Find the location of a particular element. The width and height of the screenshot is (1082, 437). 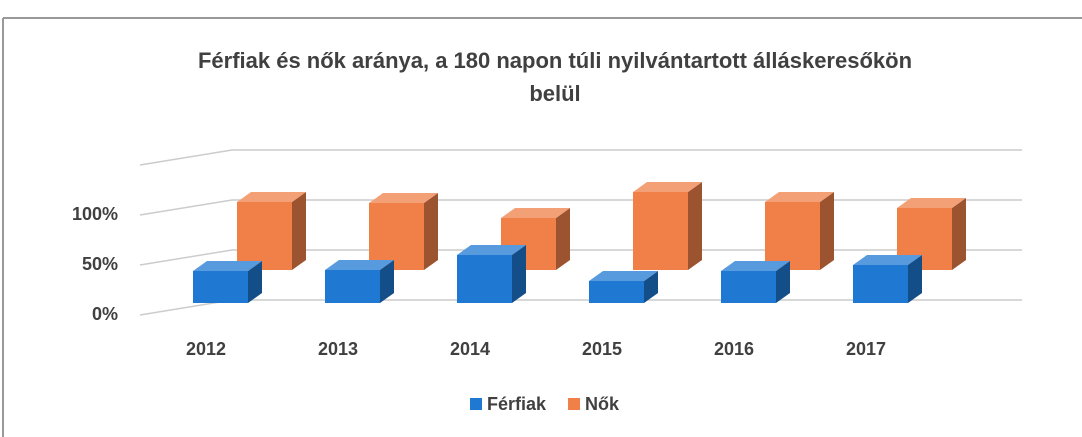

wall-edge is located at coordinates (580, 157).